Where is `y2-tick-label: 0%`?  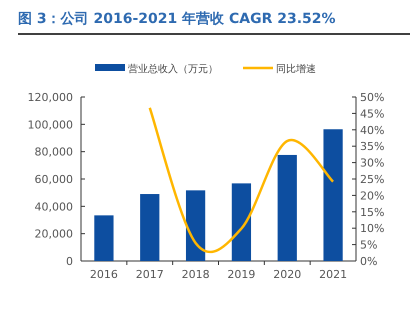
y2-tick-label: 0% is located at coordinates (369, 261).